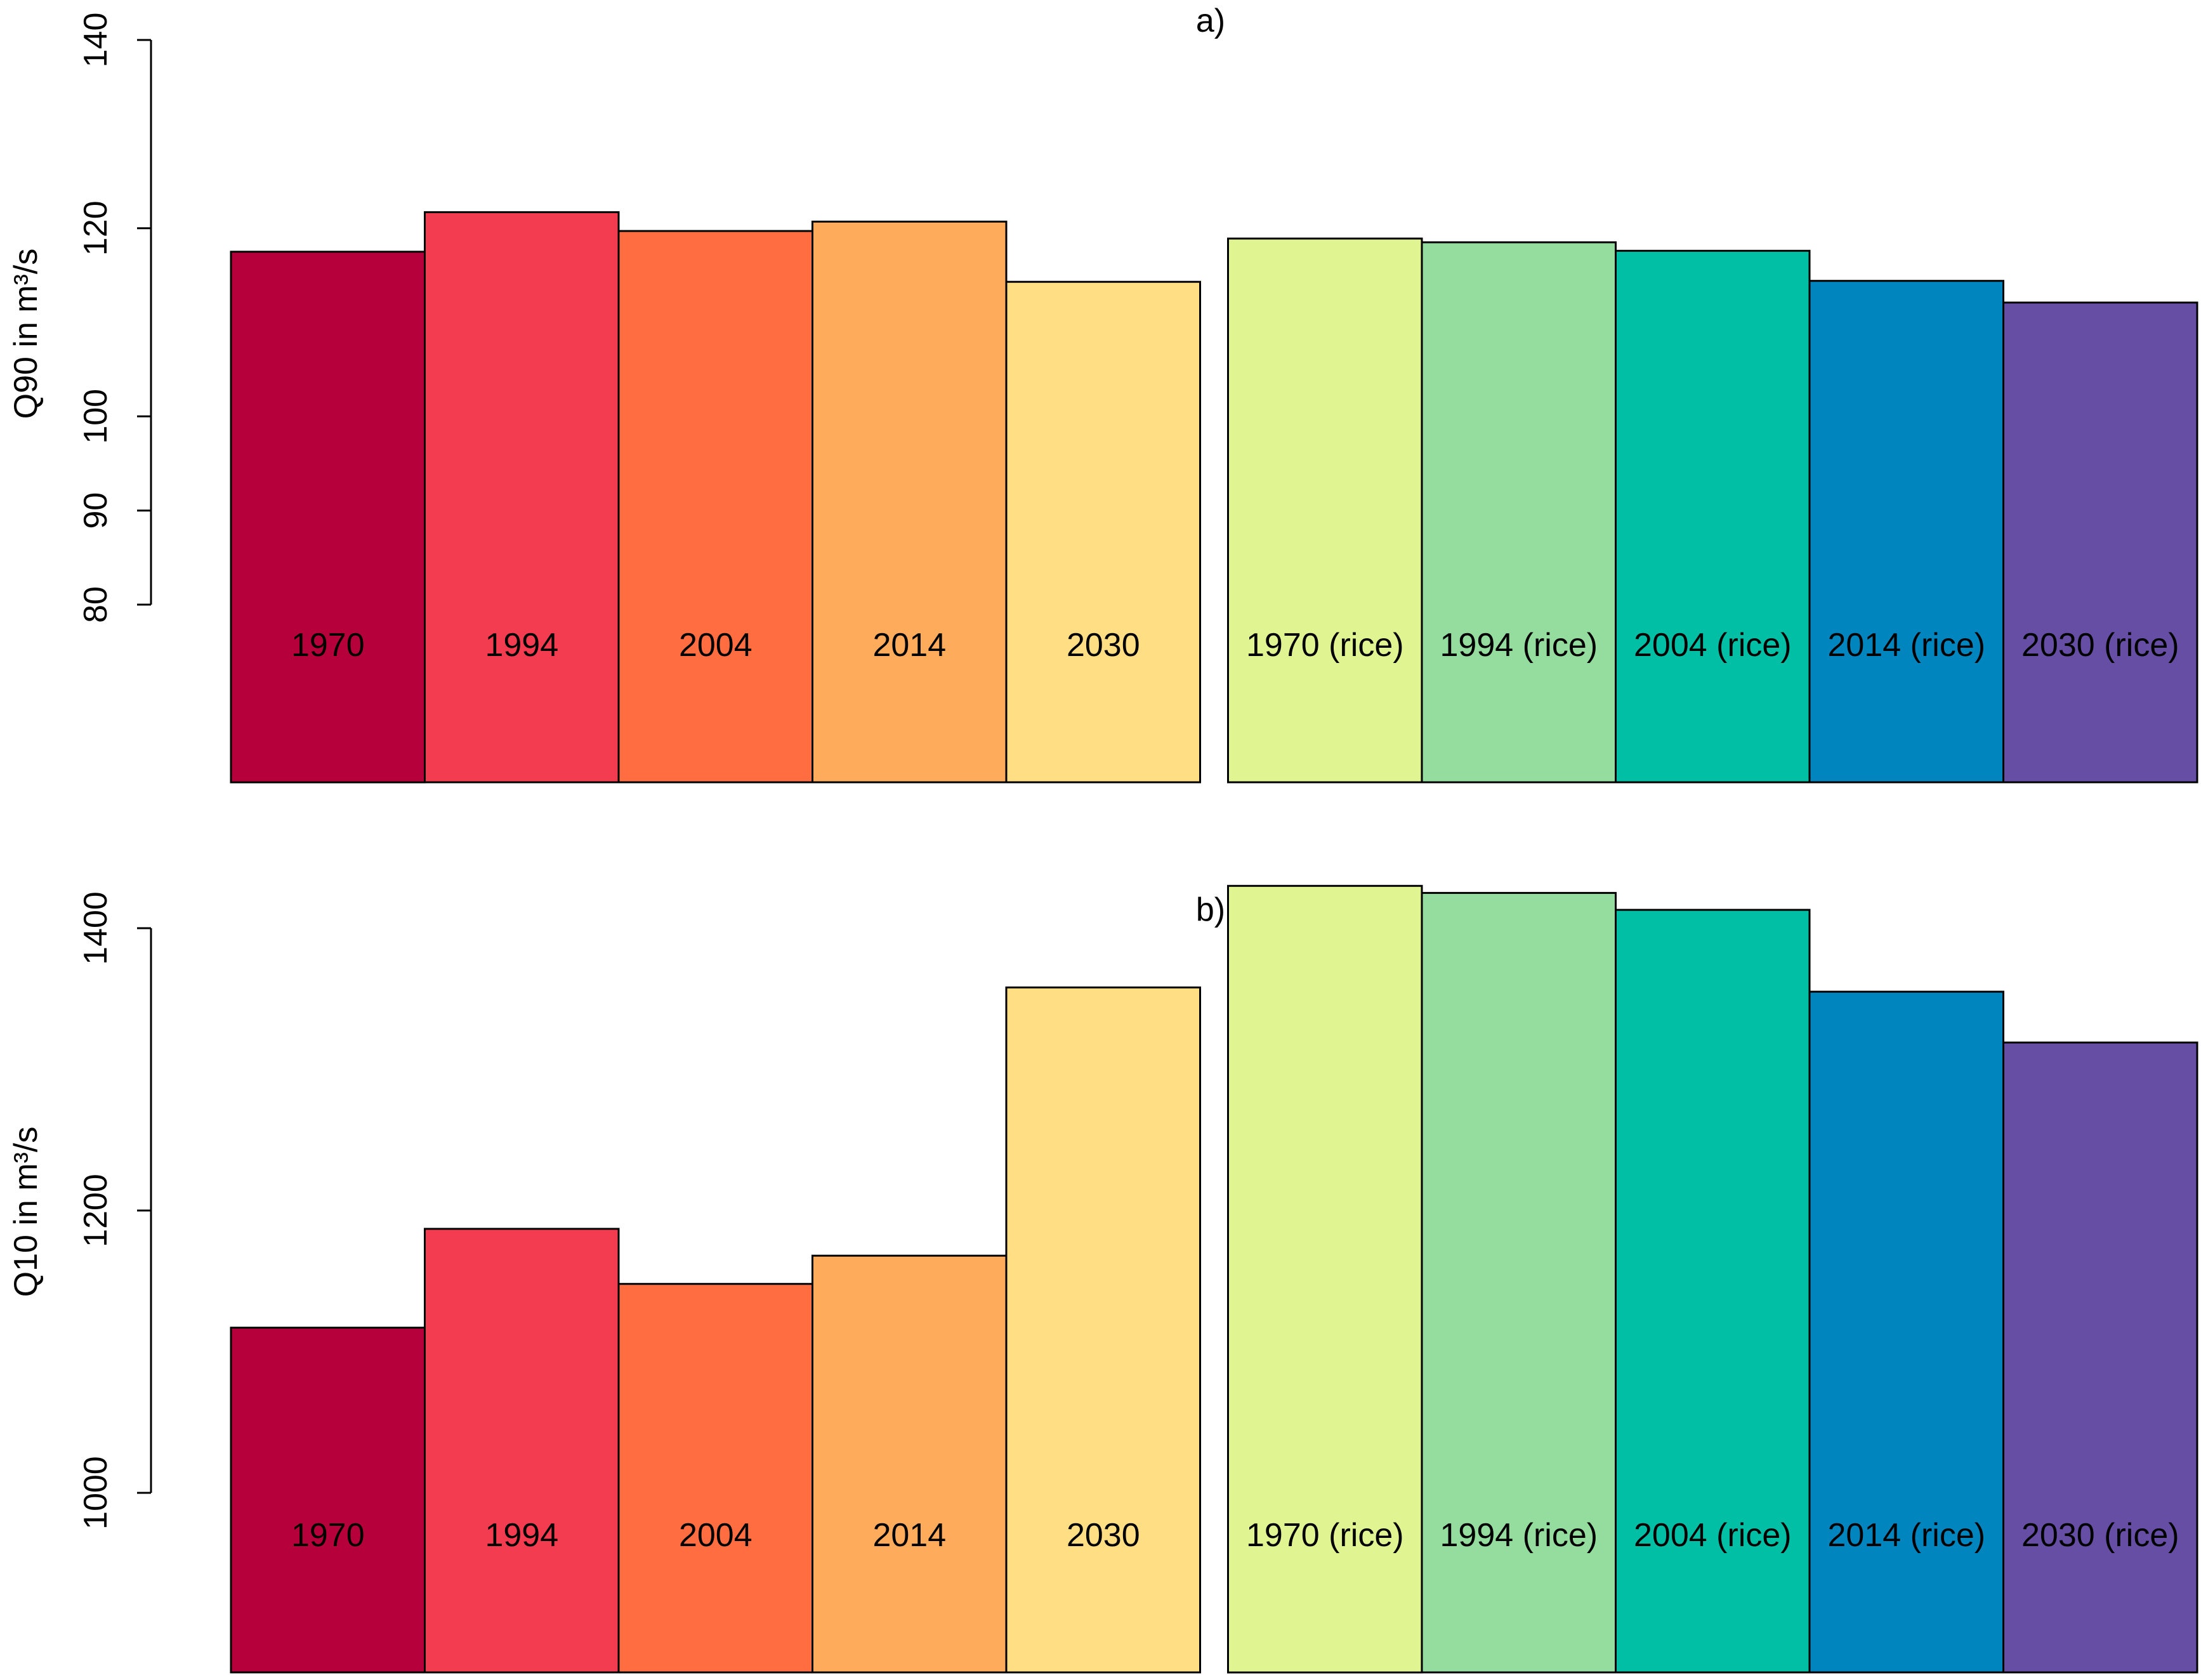  I want to click on panel-b-bar-label: 2030 (rice), so click(2100, 1536).